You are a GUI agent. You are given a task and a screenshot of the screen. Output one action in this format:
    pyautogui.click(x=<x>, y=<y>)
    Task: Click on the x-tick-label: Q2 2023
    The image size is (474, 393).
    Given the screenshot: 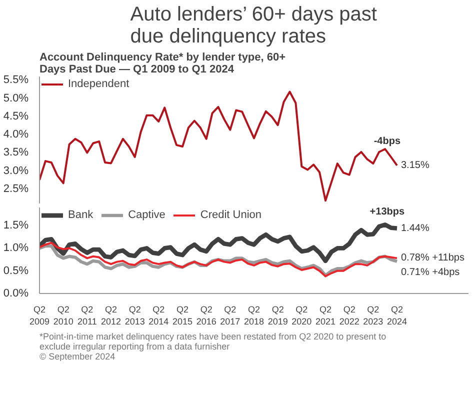 What is the action you would take?
    pyautogui.click(x=373, y=315)
    